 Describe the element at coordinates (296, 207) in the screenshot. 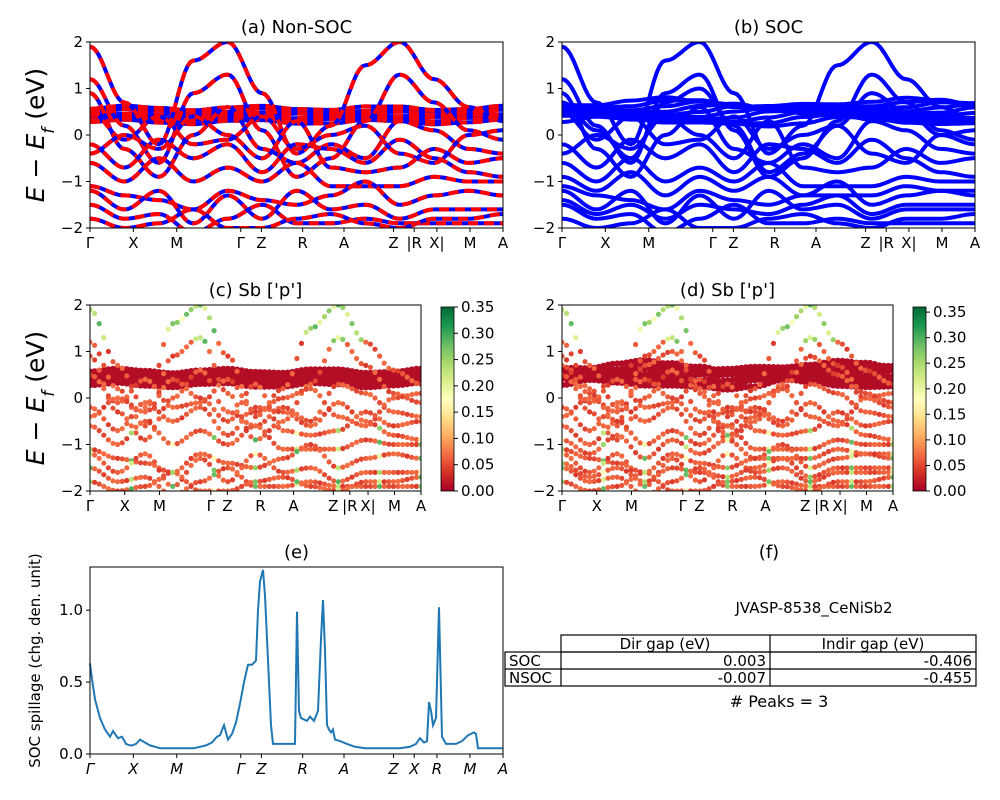

I see `band-line-spin-down` at that location.